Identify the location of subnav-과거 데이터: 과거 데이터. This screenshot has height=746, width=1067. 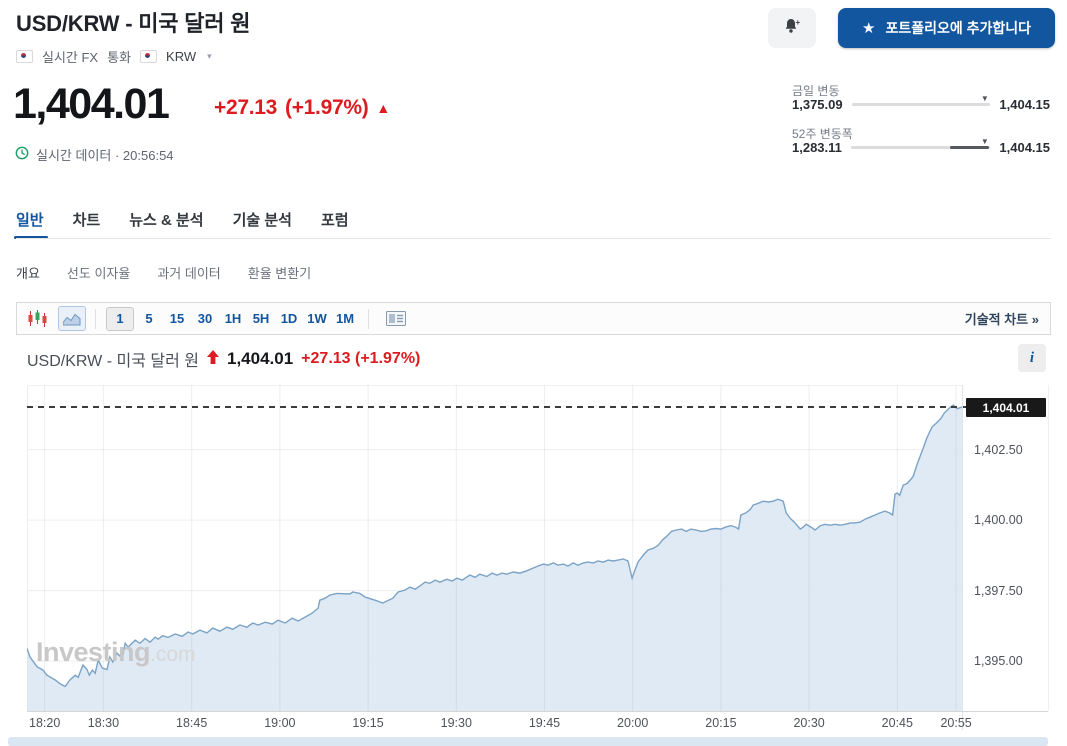
(189, 273).